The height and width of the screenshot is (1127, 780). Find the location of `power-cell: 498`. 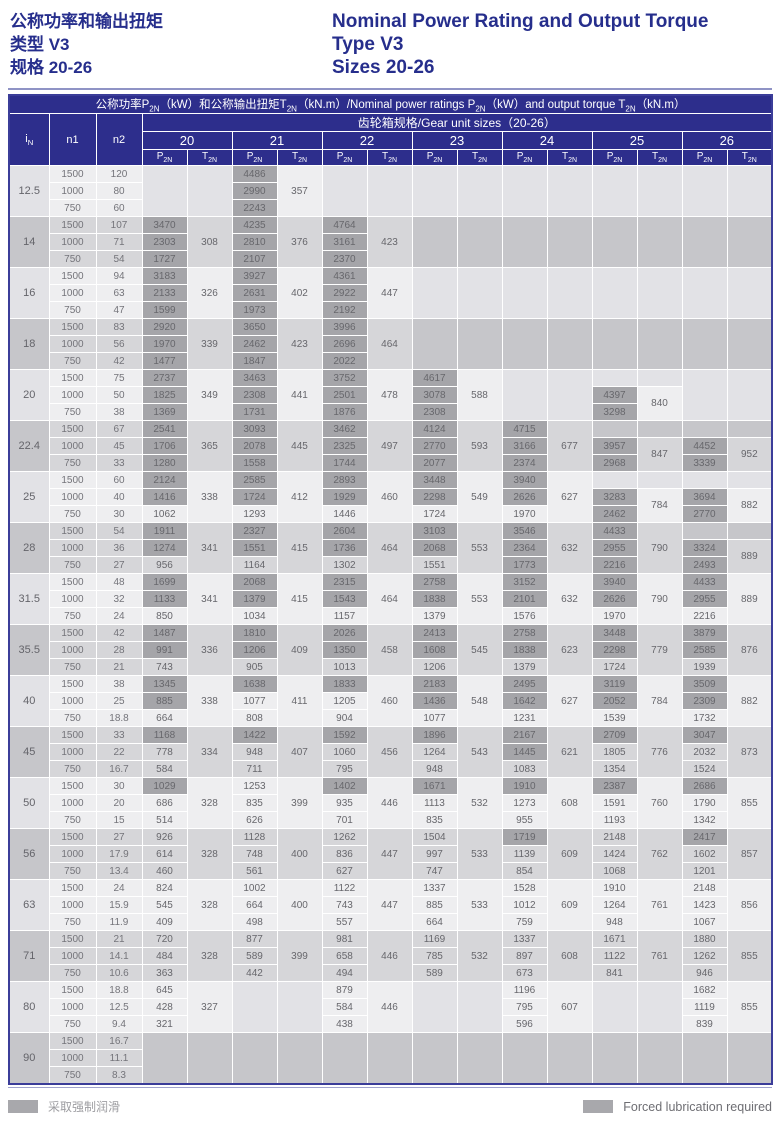

power-cell: 498 is located at coordinates (254, 922).